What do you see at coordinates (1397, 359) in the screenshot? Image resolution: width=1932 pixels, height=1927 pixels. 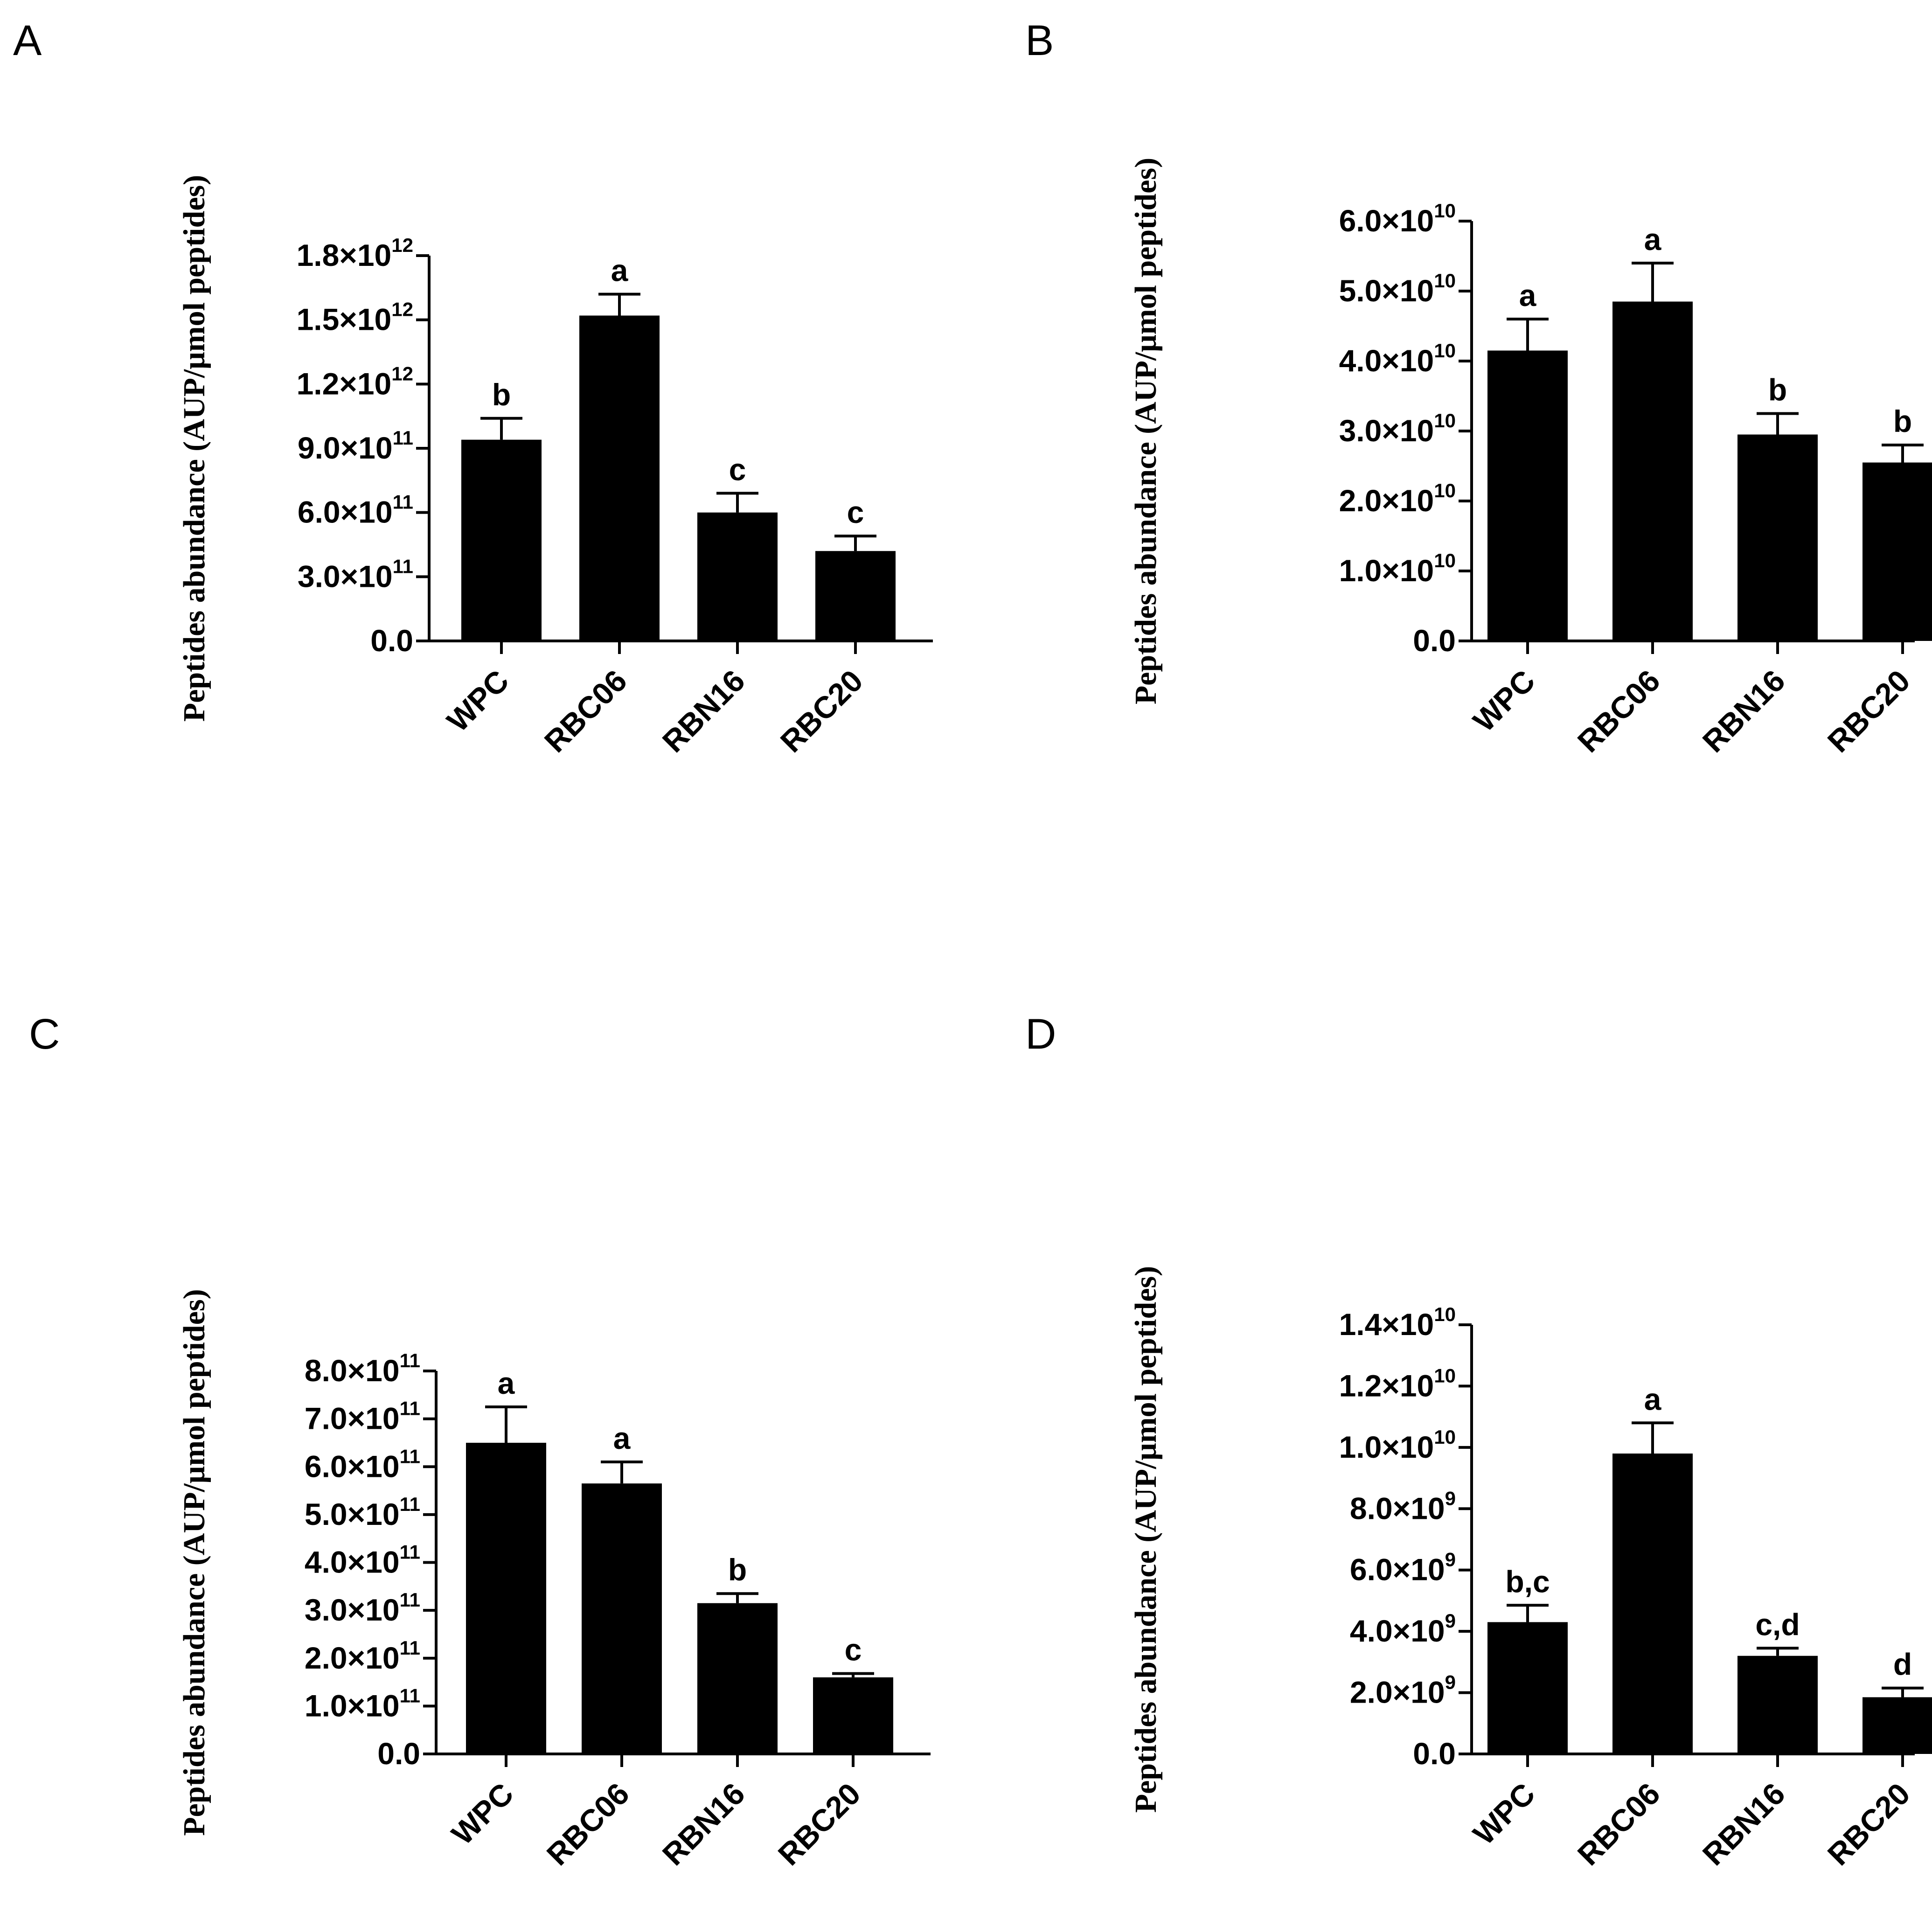 I see `y-tick-label: 4.0×10¹⁰` at bounding box center [1397, 359].